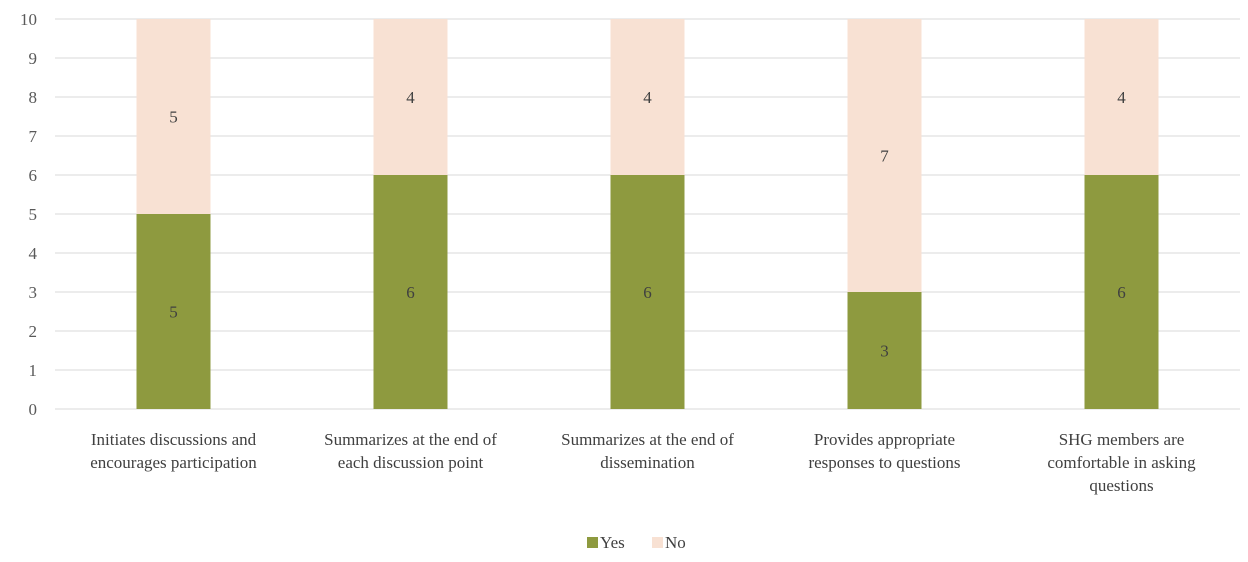 The height and width of the screenshot is (562, 1248). What do you see at coordinates (174, 439) in the screenshot?
I see `category-label-line: Initiates discussions and` at bounding box center [174, 439].